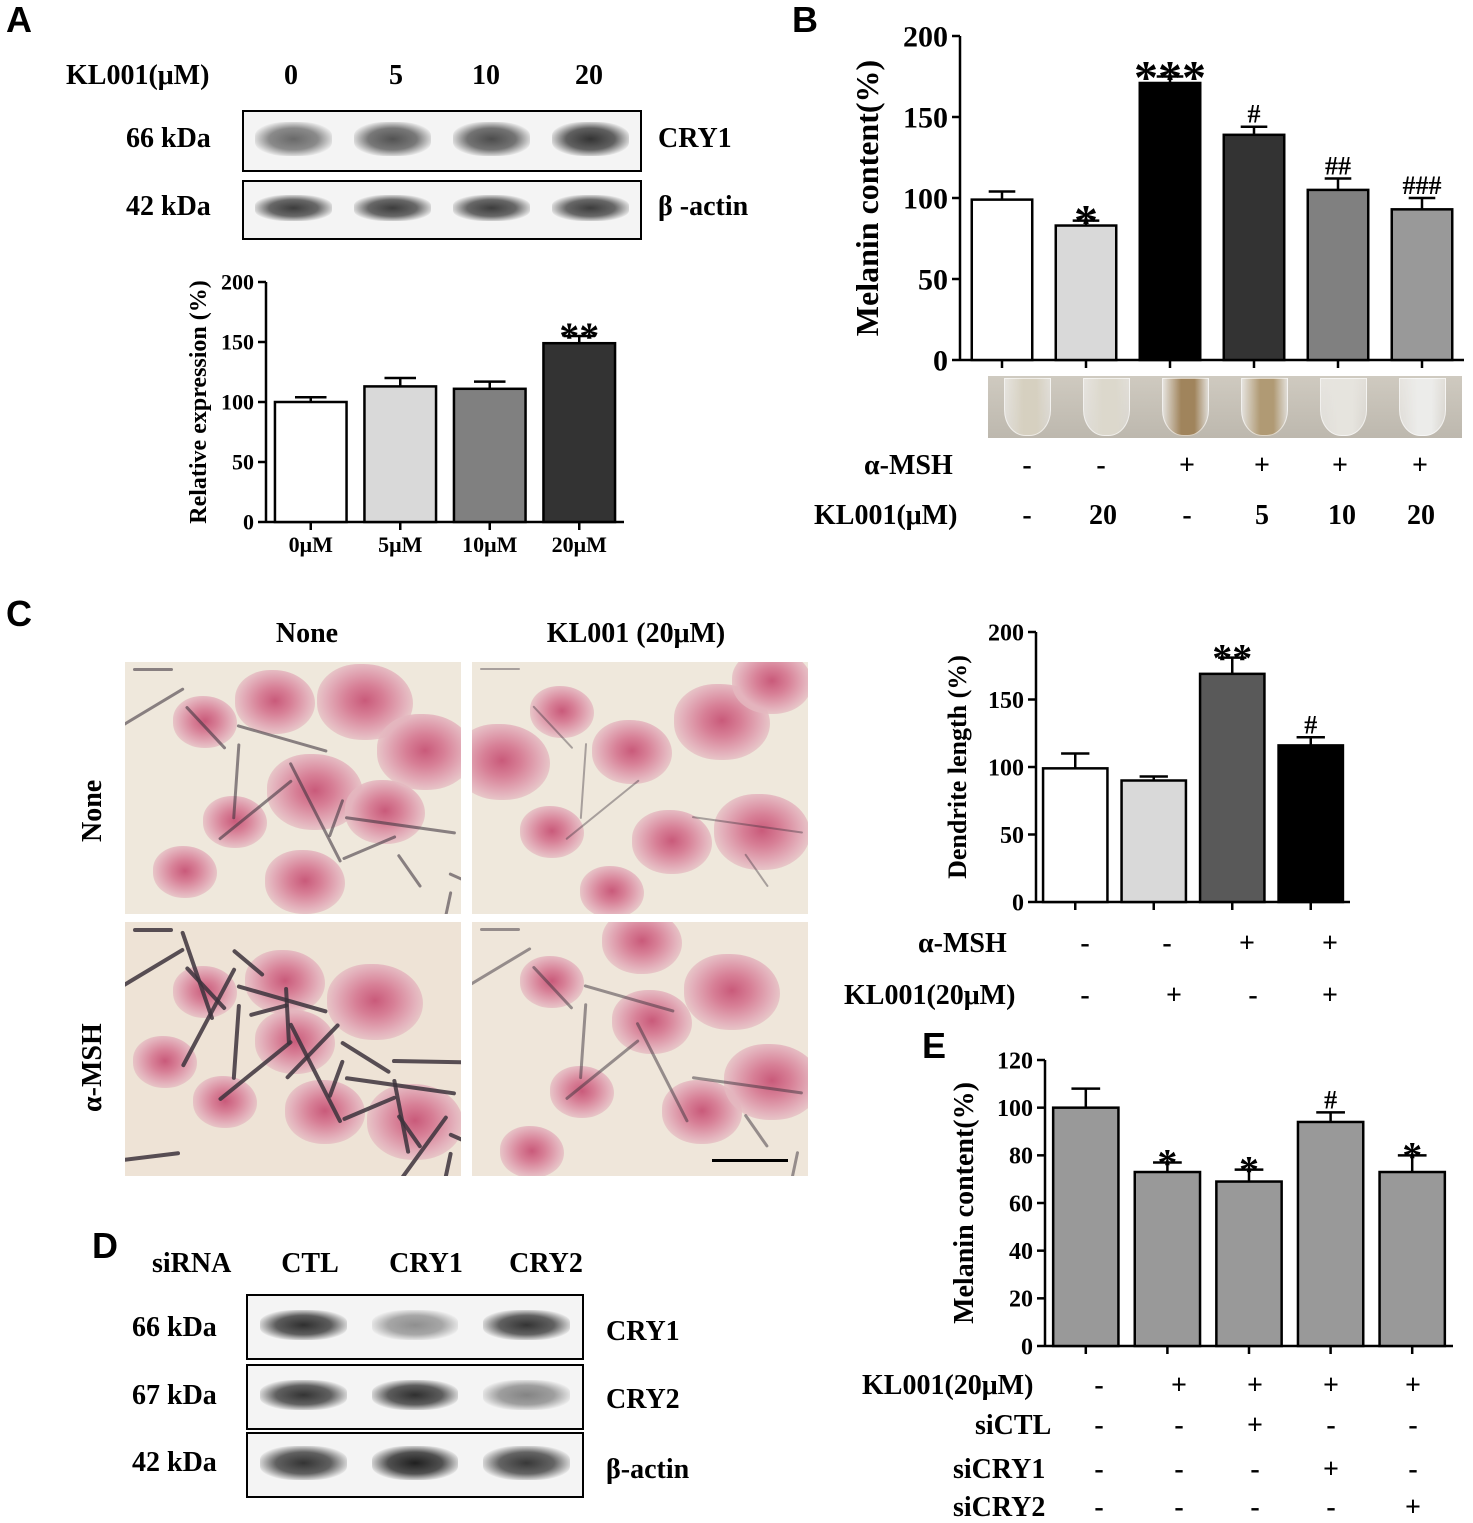 This screenshot has width=1473, height=1523. Describe the element at coordinates (948, 1385) in the screenshot. I see `panel-e-row-label: KL001(20μM)` at that location.